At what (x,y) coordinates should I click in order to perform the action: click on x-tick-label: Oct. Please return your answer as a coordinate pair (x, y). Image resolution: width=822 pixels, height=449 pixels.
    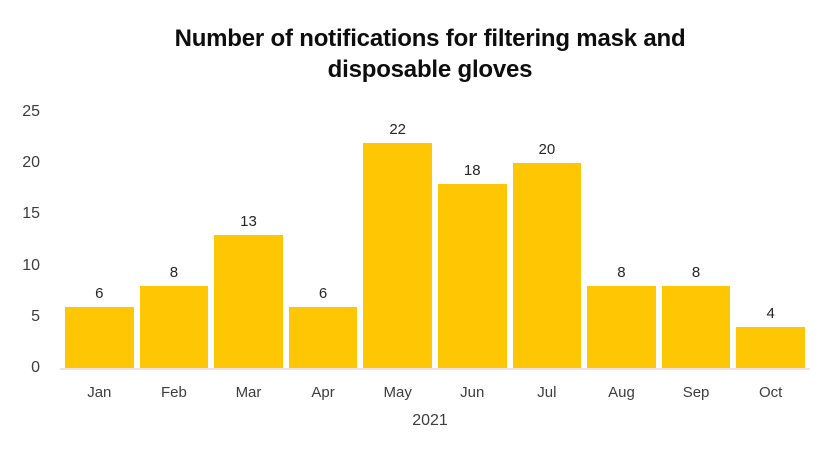
    Looking at the image, I should click on (770, 392).